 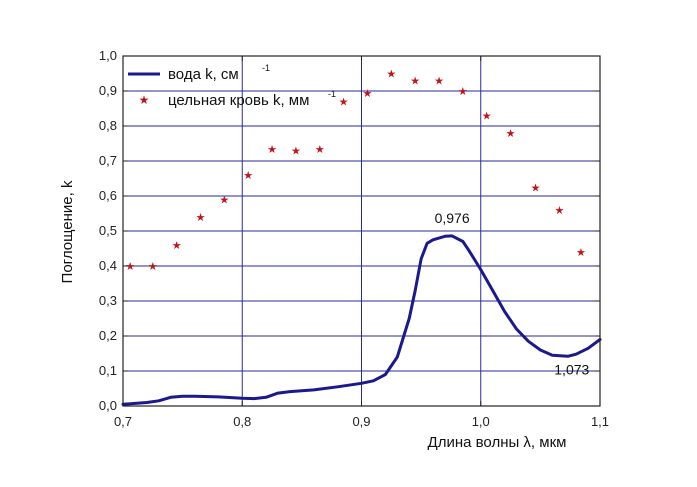 I want to click on x-tick-label: 1,1, so click(x=600, y=421).